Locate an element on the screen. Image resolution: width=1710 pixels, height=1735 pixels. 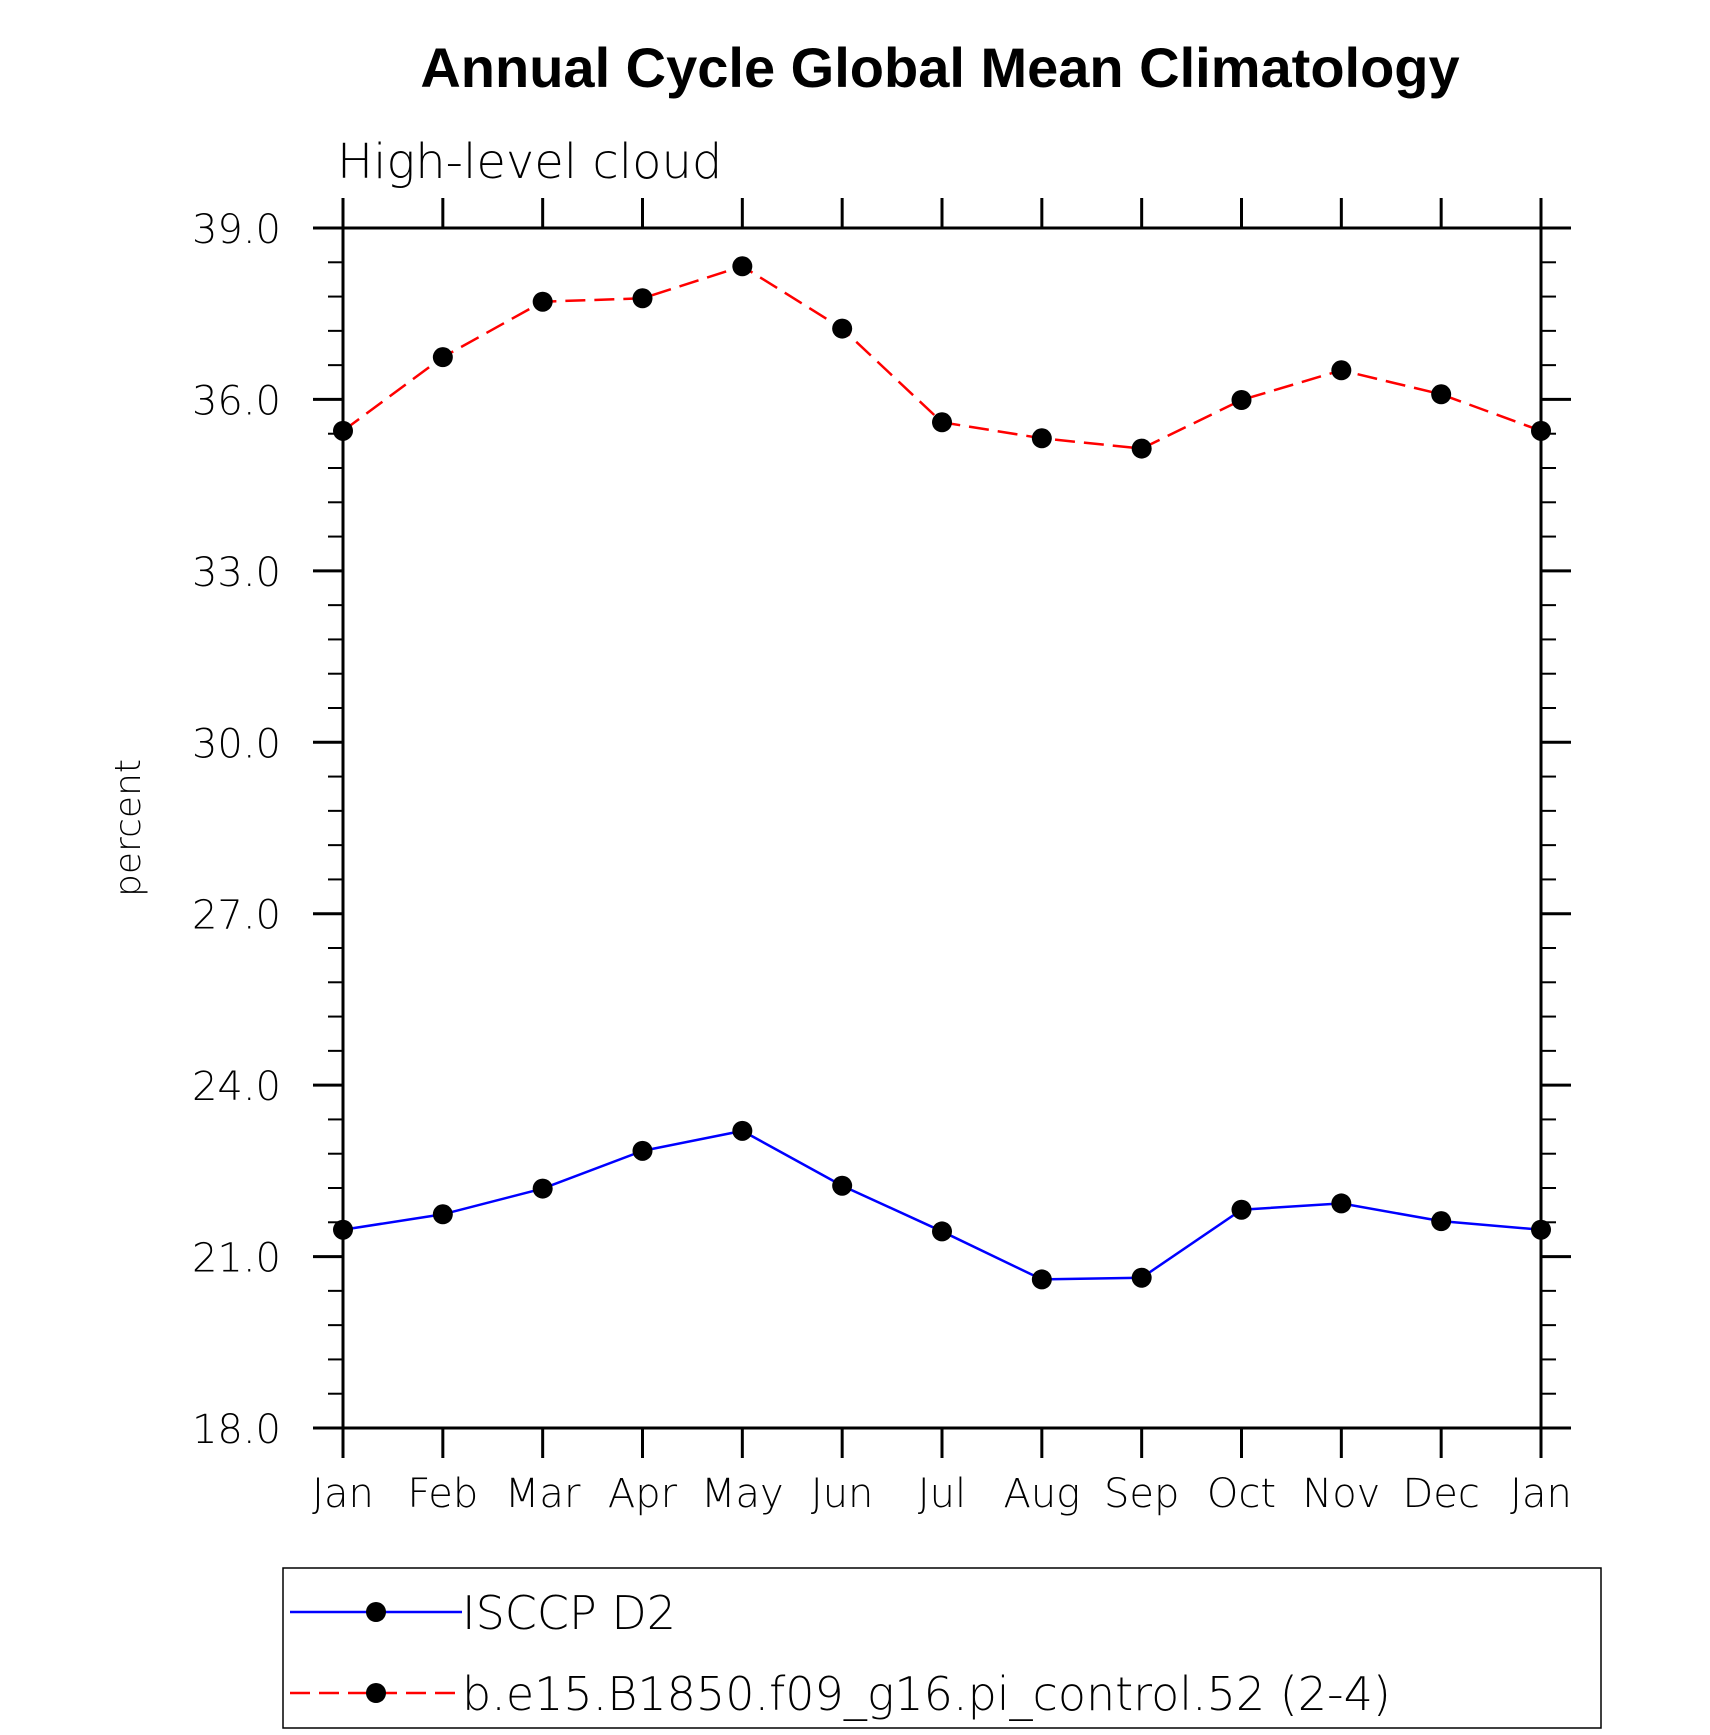
x-tick-label: Apr is located at coordinates (643, 1494).